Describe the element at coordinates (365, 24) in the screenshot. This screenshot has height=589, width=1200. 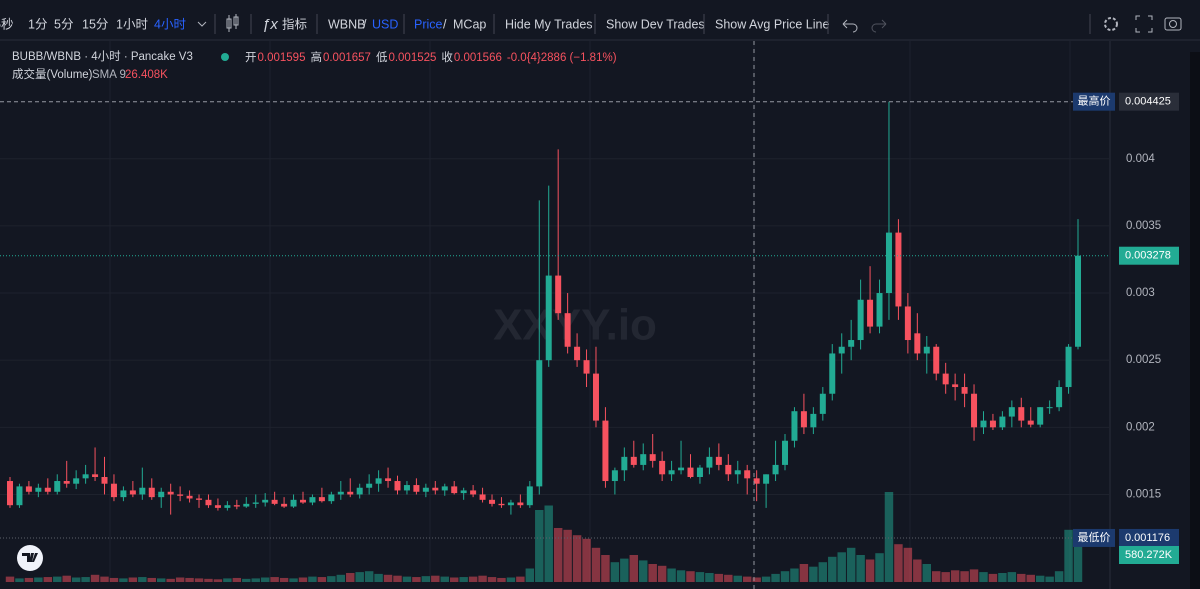
I see `pair-toggle: /` at that location.